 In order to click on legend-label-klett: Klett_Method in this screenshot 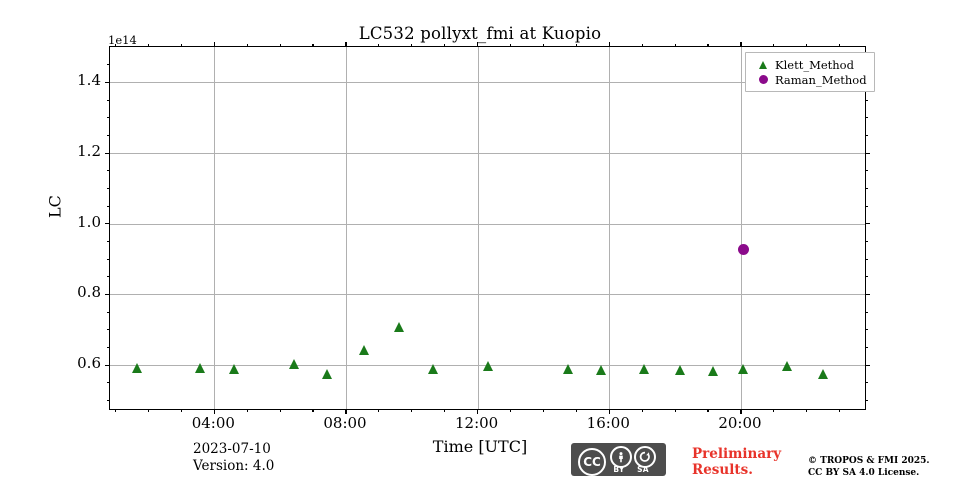, I will do `click(814, 64)`.